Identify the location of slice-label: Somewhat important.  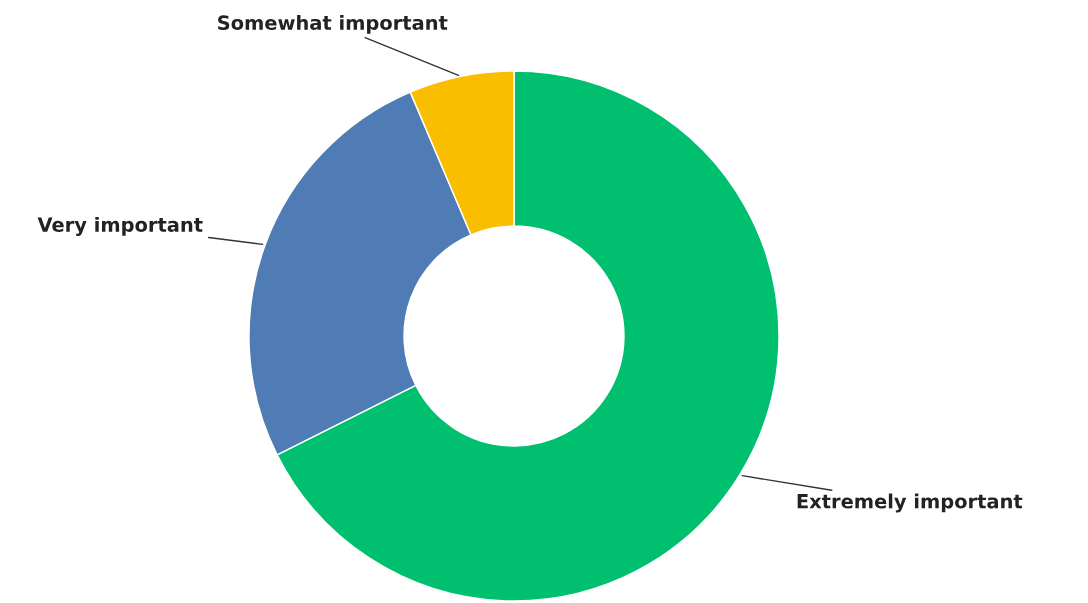
(333, 24).